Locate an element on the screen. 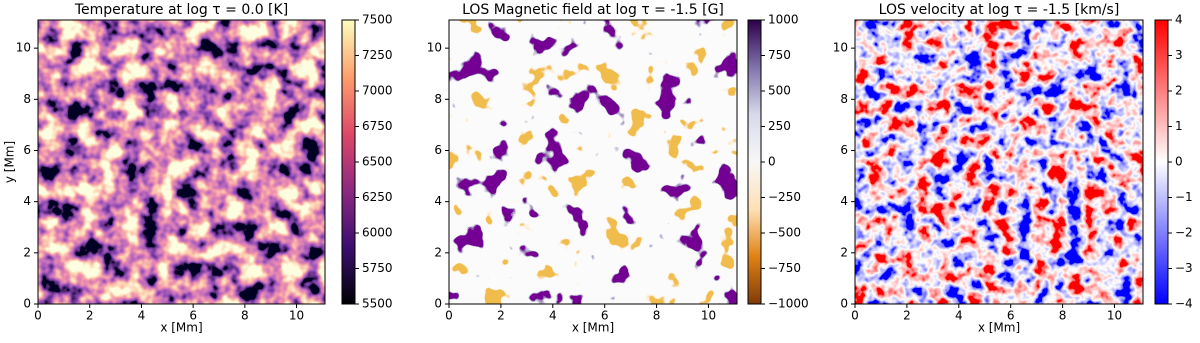 The width and height of the screenshot is (1200, 343). colorbar-tick-label: 4 is located at coordinates (1179, 20).